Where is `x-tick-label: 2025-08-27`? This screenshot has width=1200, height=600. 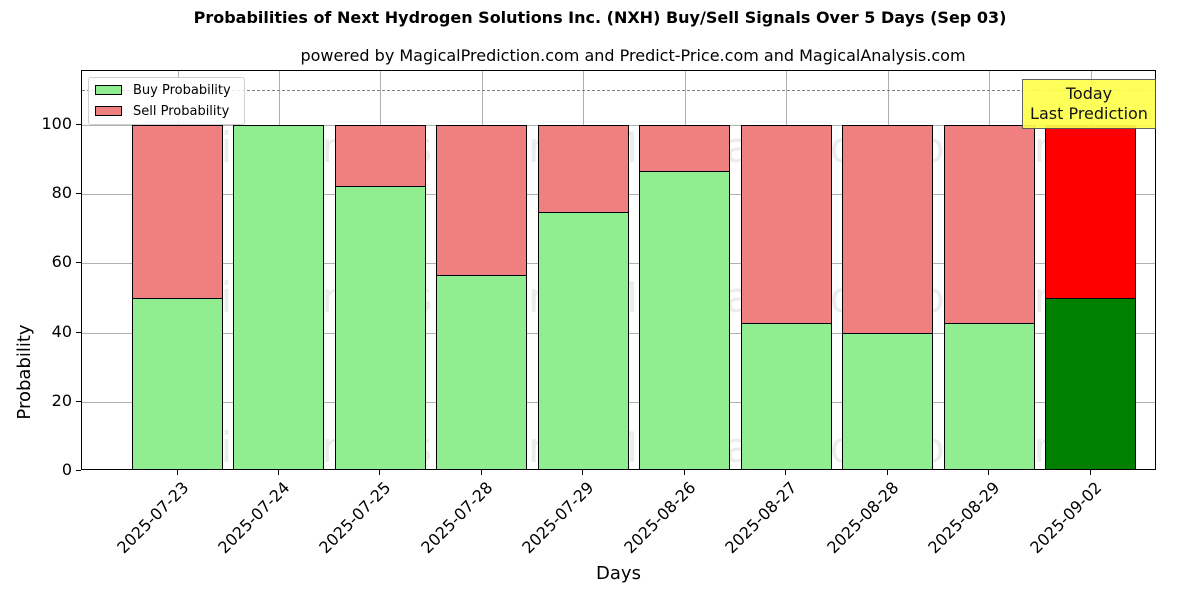 x-tick-label: 2025-08-27 is located at coordinates (761, 518).